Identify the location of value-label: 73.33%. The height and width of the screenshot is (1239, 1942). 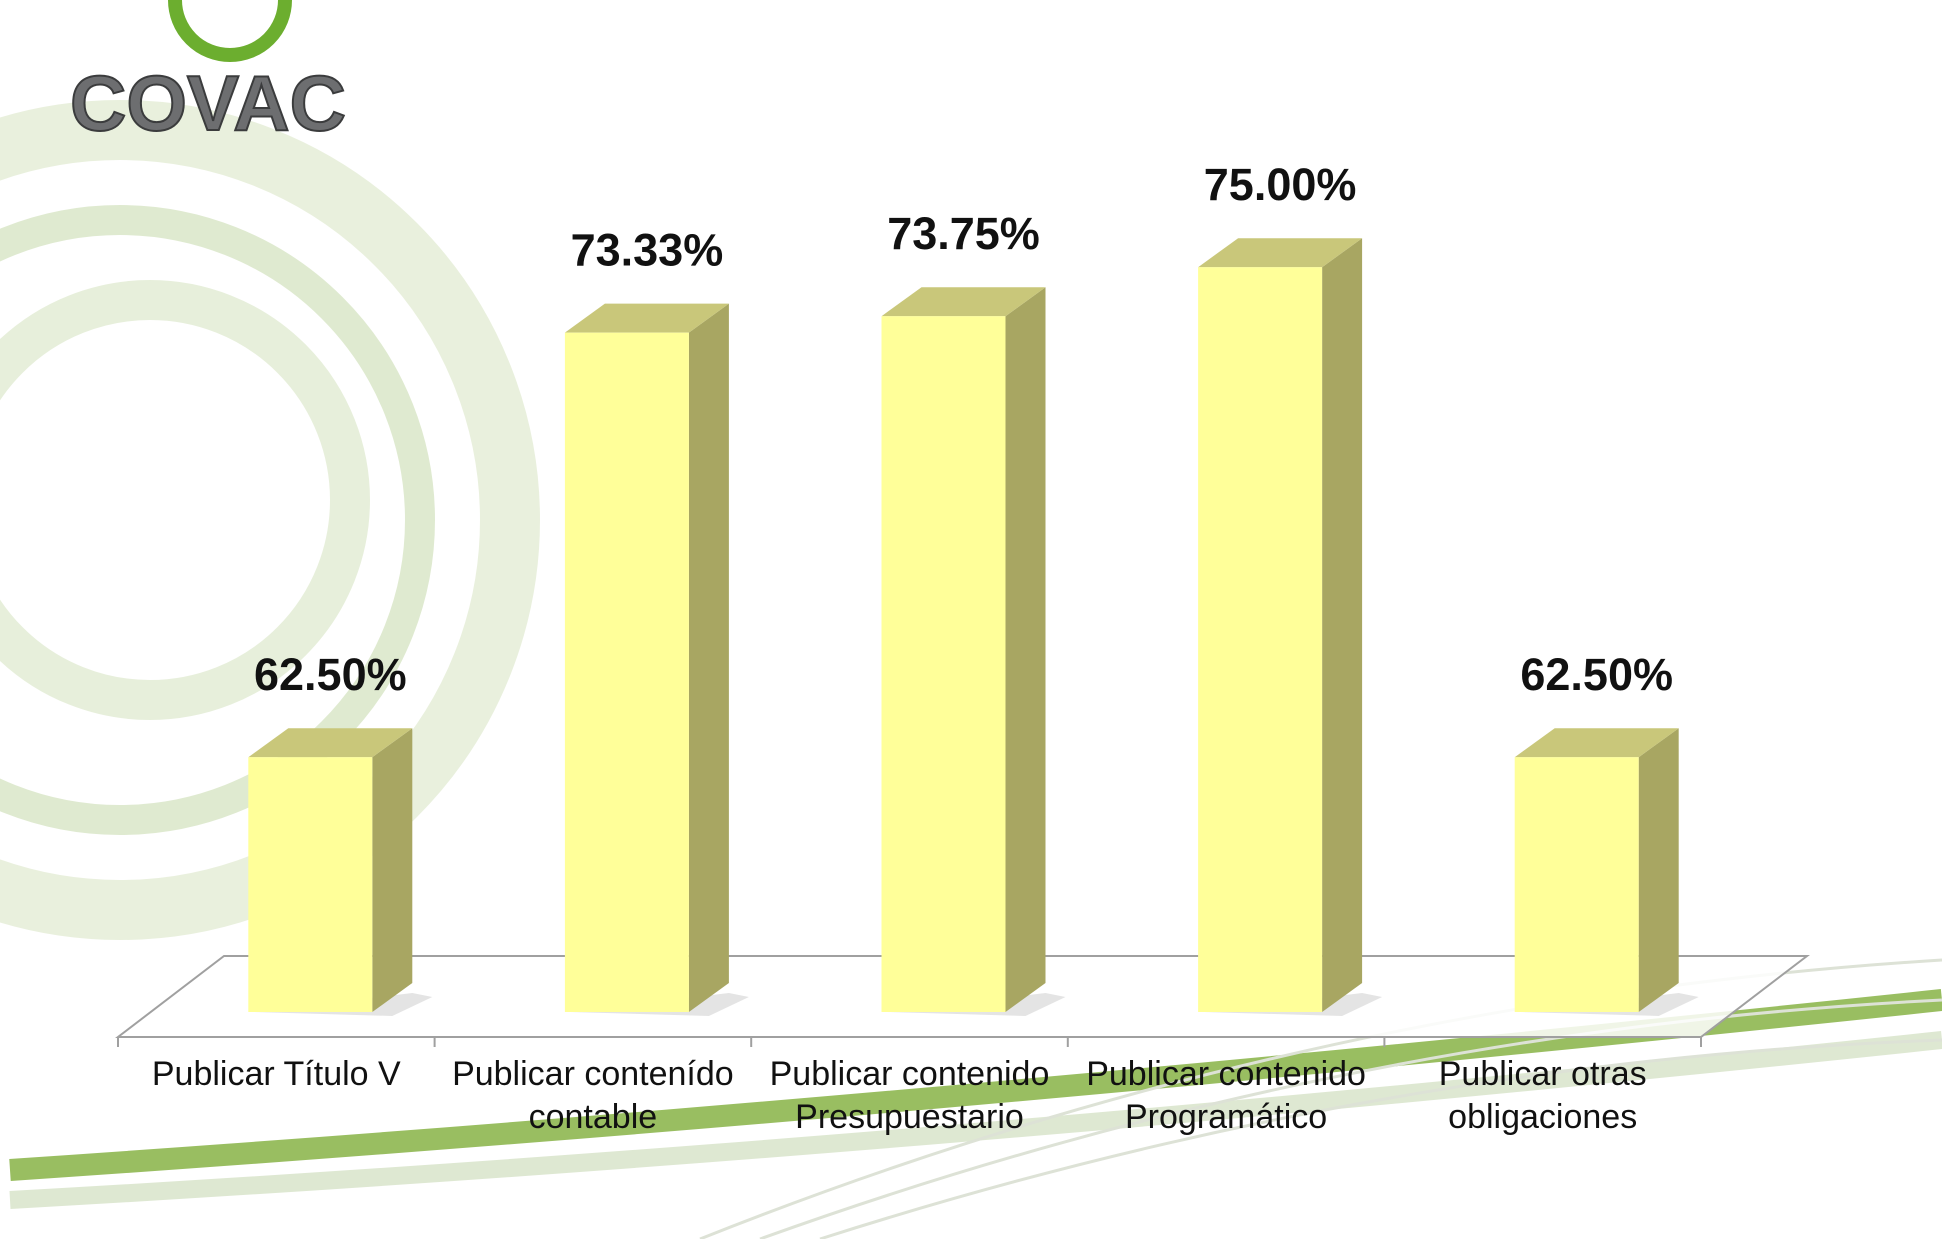
(647, 250).